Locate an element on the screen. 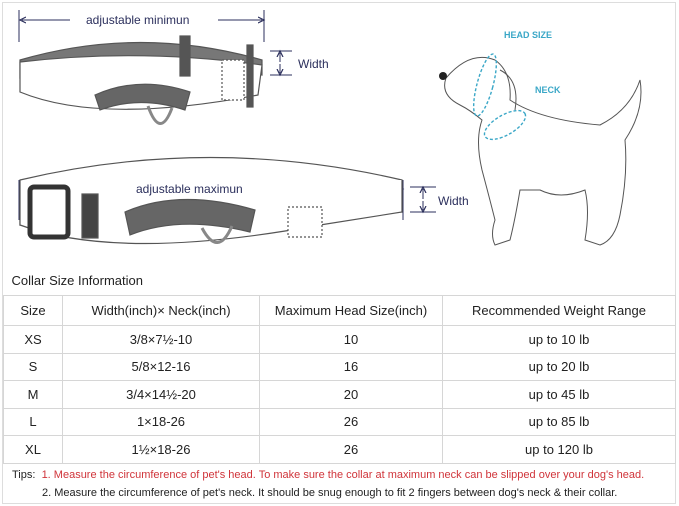  table-row: S 5/8×12-16 16 up to 20 lb is located at coordinates (339, 366).